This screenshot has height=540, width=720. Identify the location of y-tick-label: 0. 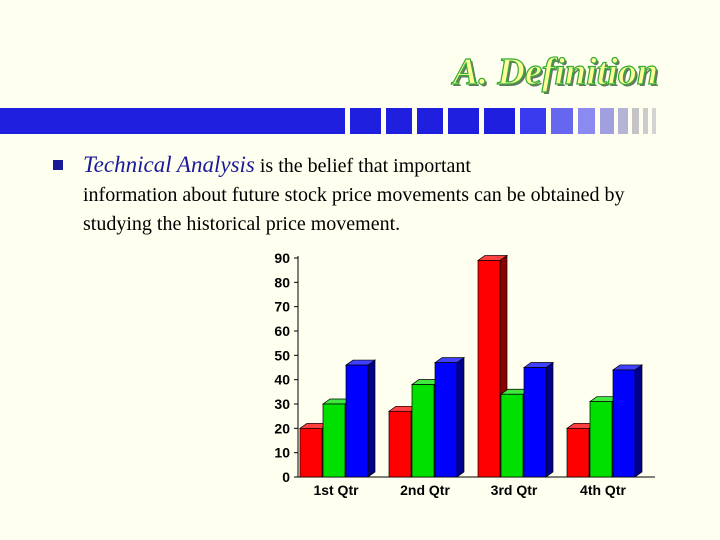
(286, 477).